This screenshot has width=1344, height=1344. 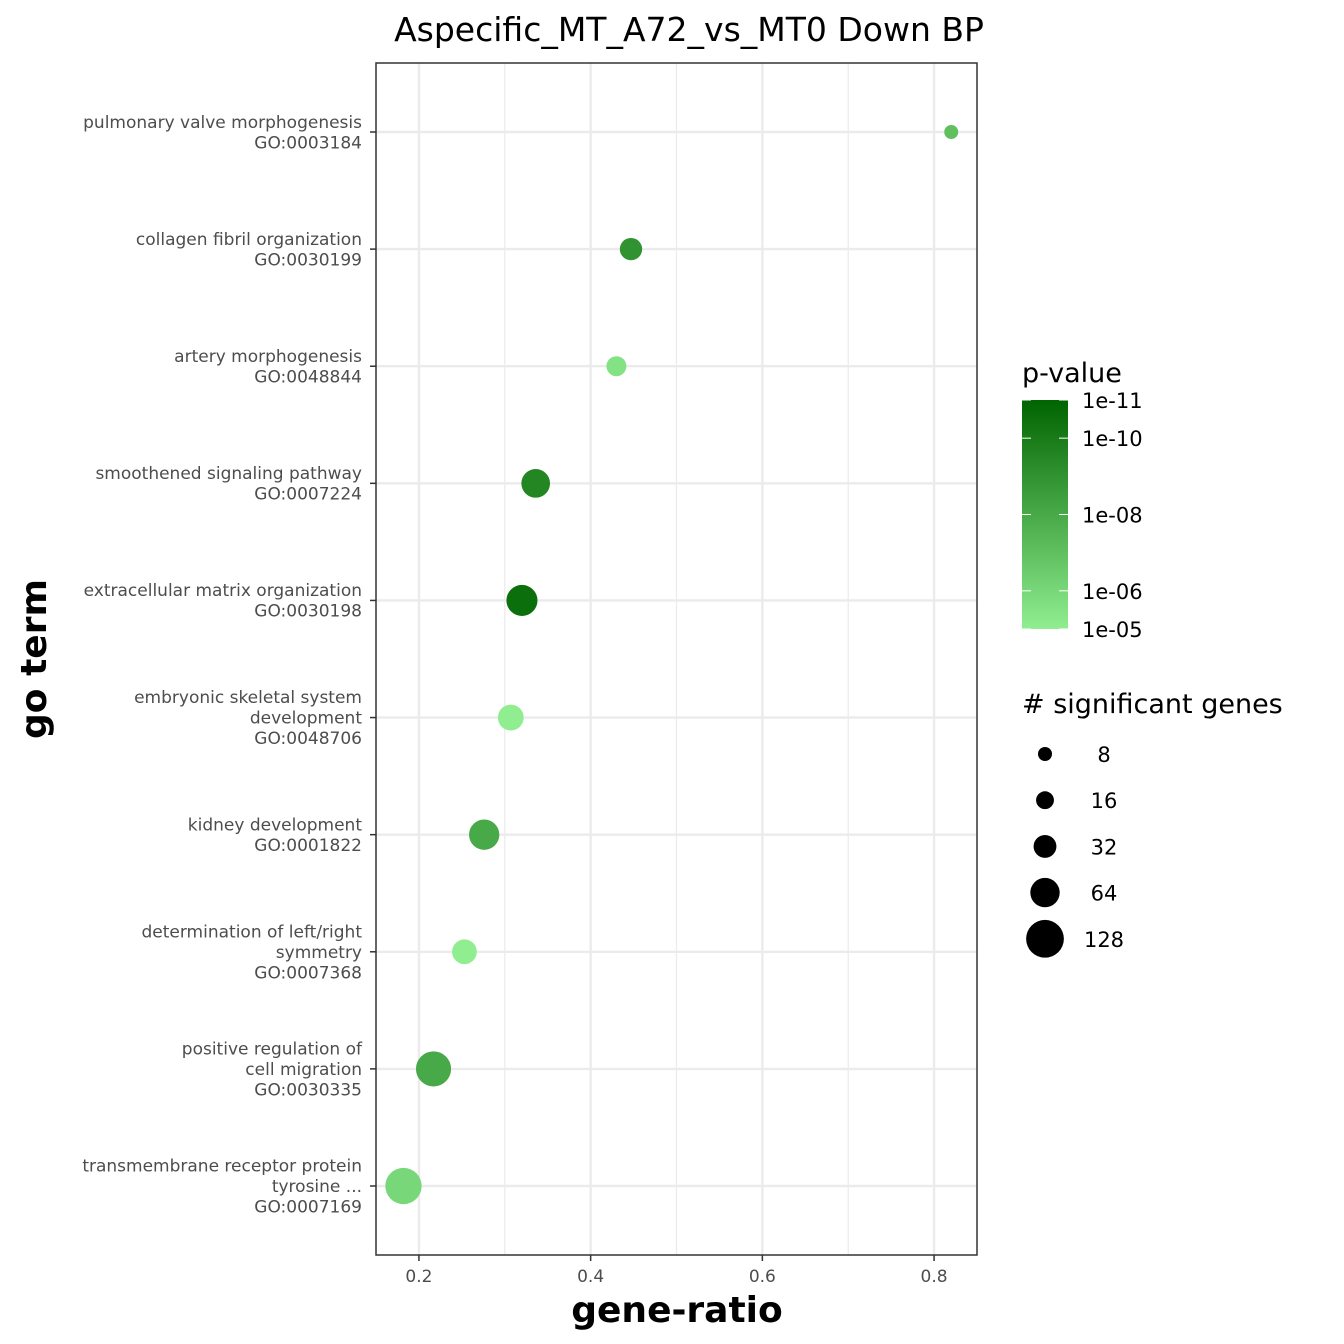 What do you see at coordinates (228, 474) in the screenshot?
I see `y-tick-label: smoothened signaling pathway` at bounding box center [228, 474].